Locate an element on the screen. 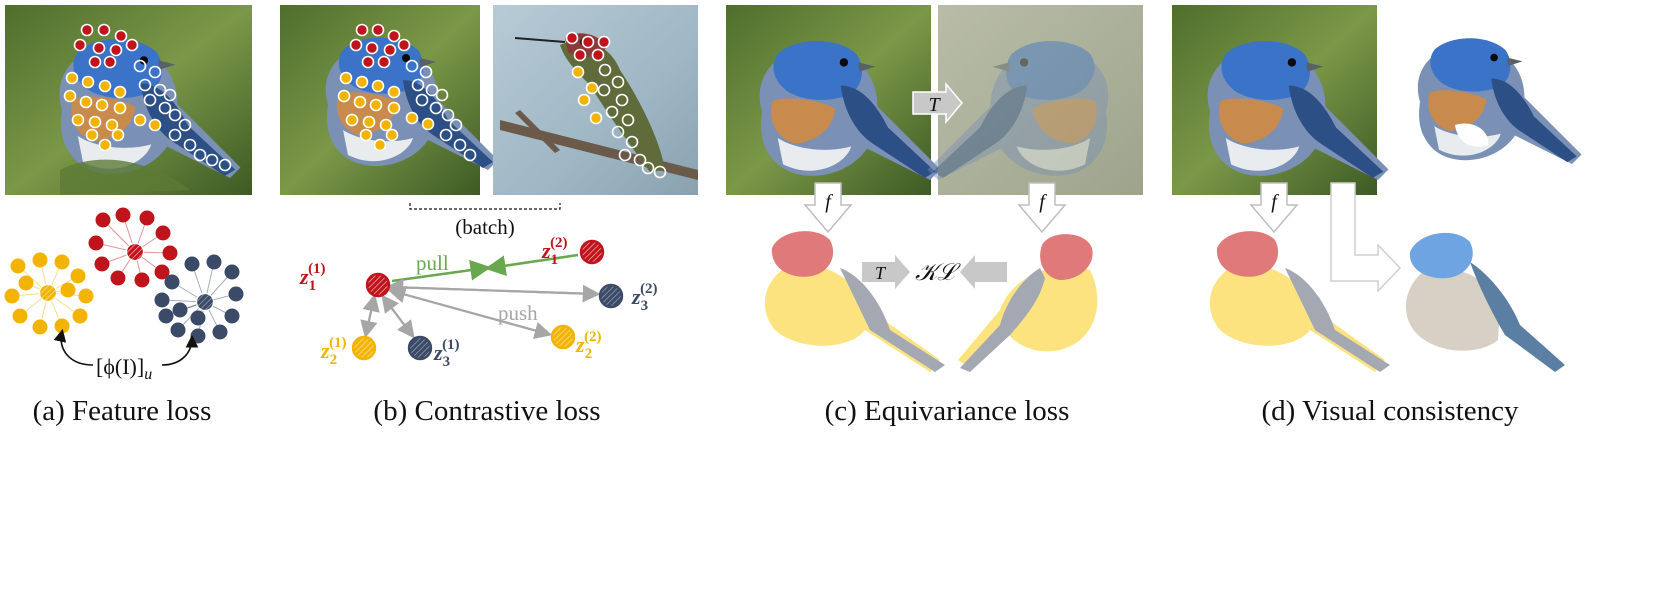 This screenshot has height=590, width=1673. contrastive-graph: z1(1) z1(2) z3(2) z2(1) z3(1) z2(2) pull push is located at coordinates (478, 302).